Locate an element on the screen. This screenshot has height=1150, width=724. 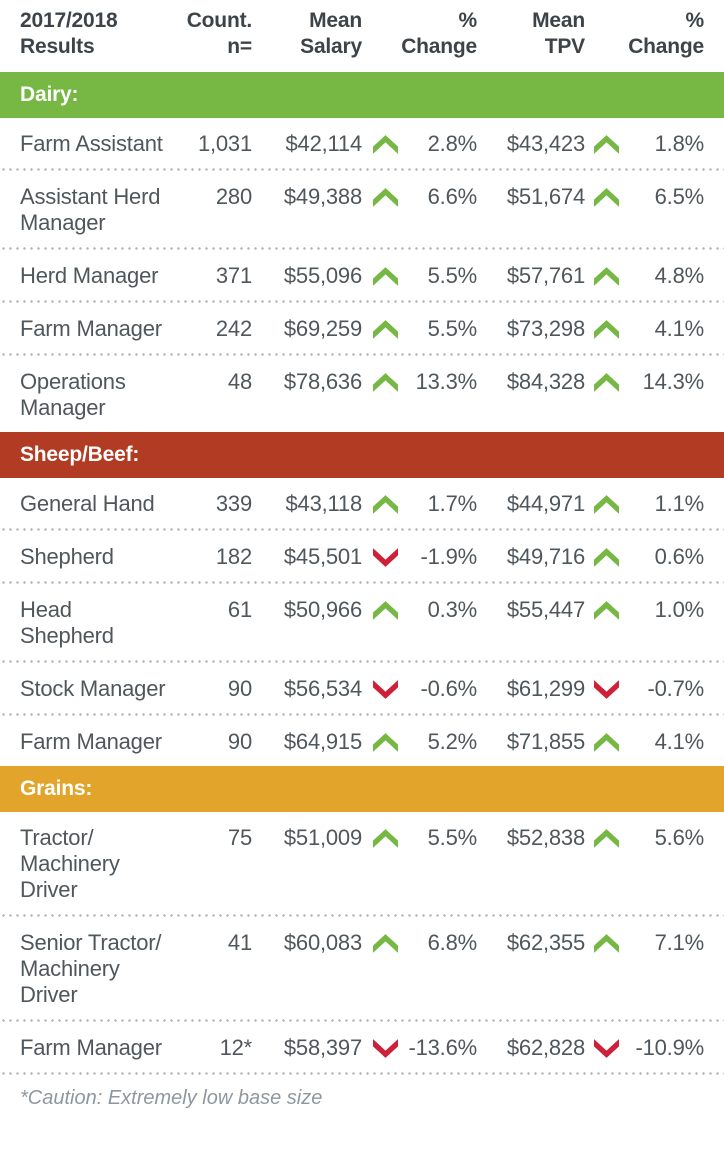
tpv-cell: $52,838 is located at coordinates (545, 837).